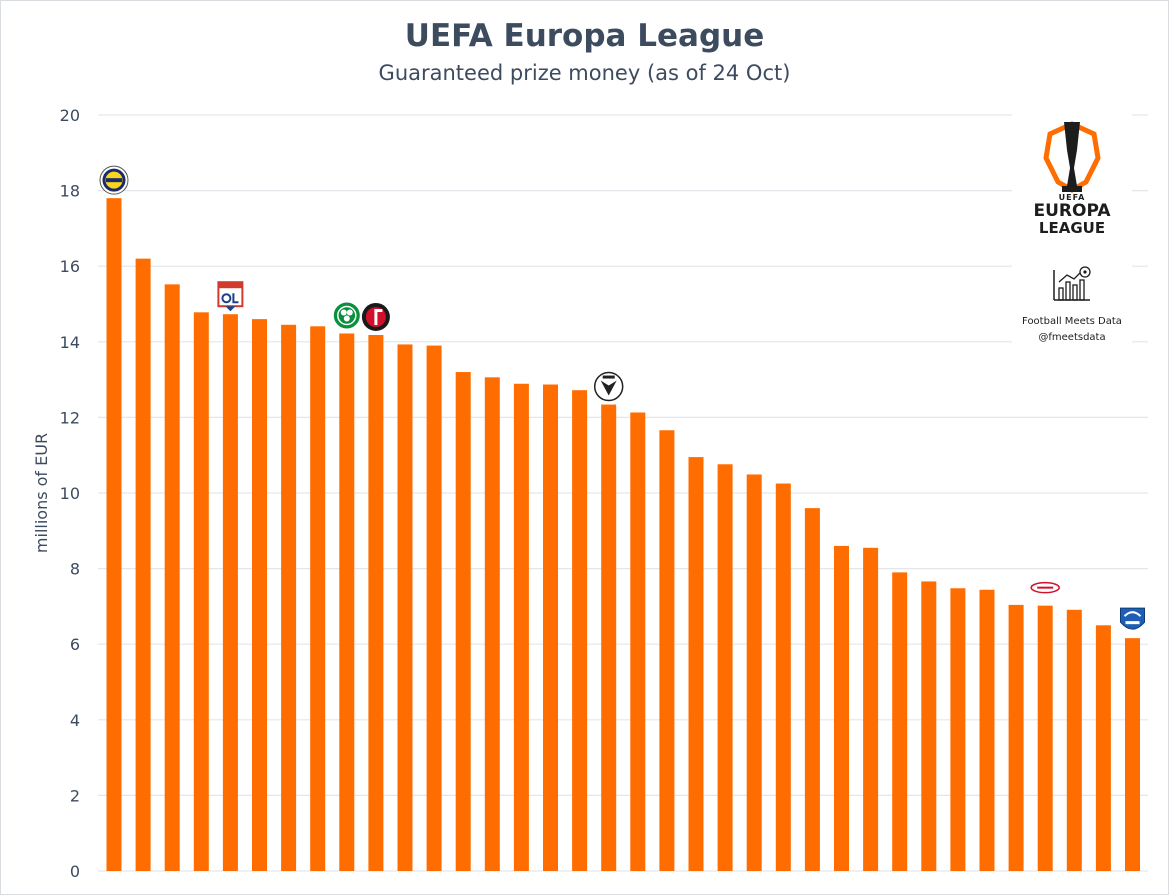  What do you see at coordinates (1072, 215) in the screenshot?
I see `europa-league-wordmark: UEFA EUROPA LEAGUE` at bounding box center [1072, 215].